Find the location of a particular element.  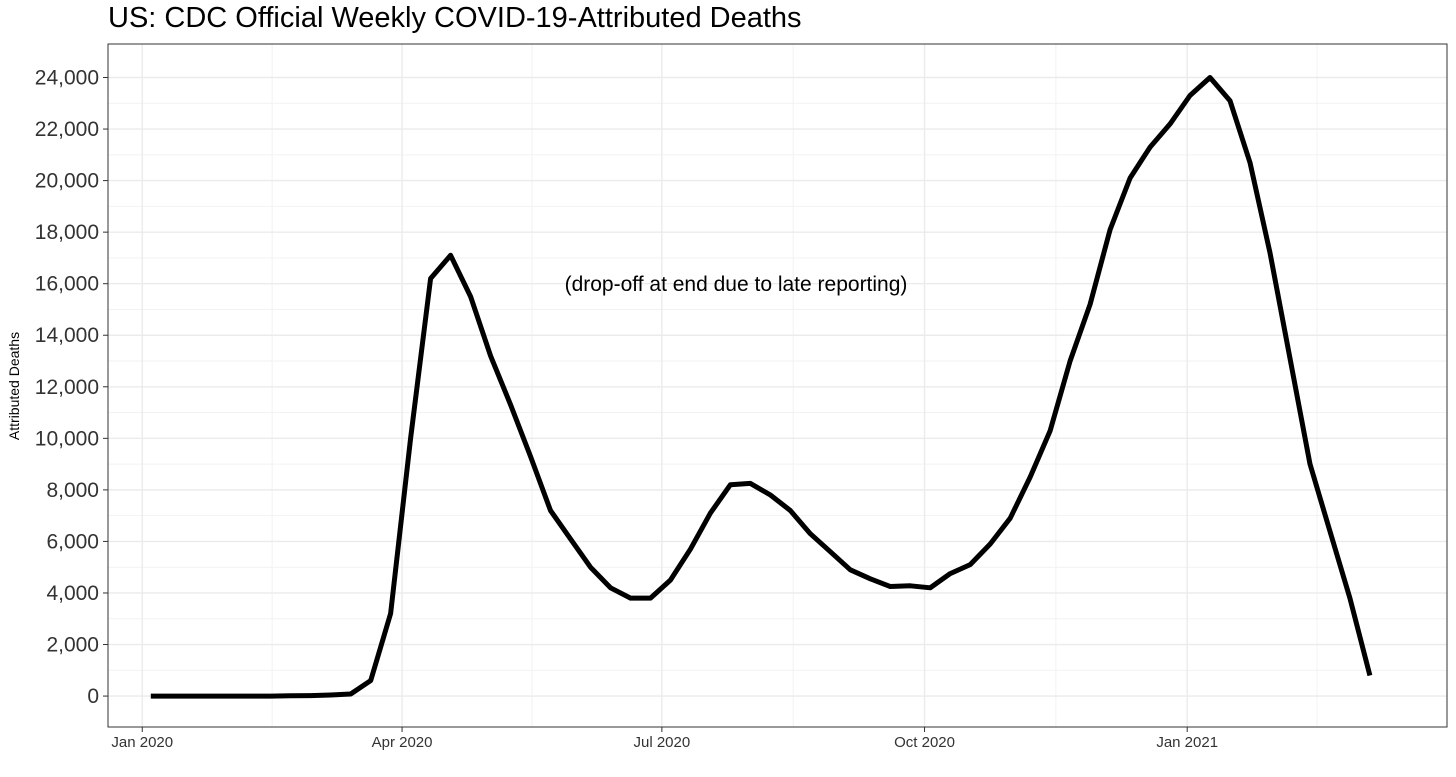

y-tick-label: 16,000 is located at coordinates (67, 284).